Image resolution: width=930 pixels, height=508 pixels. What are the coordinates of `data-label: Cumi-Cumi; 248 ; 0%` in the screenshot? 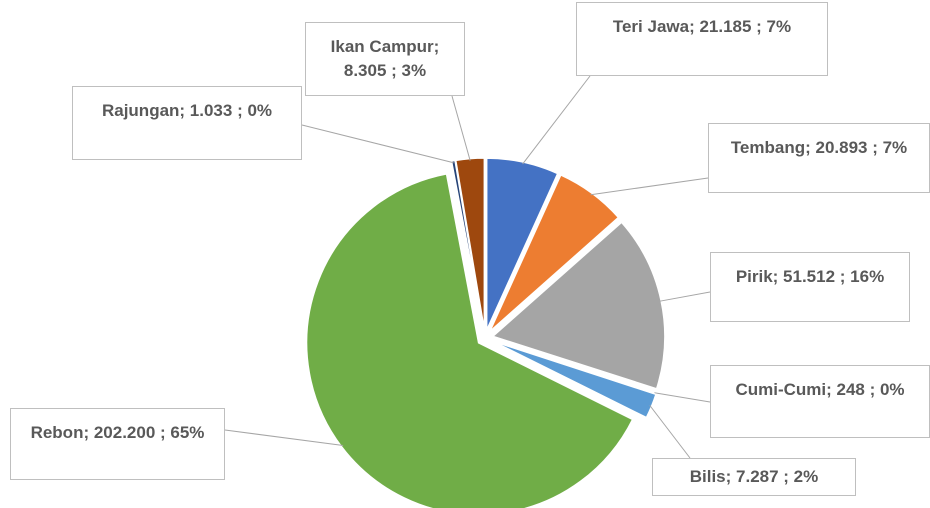 It's located at (820, 401).